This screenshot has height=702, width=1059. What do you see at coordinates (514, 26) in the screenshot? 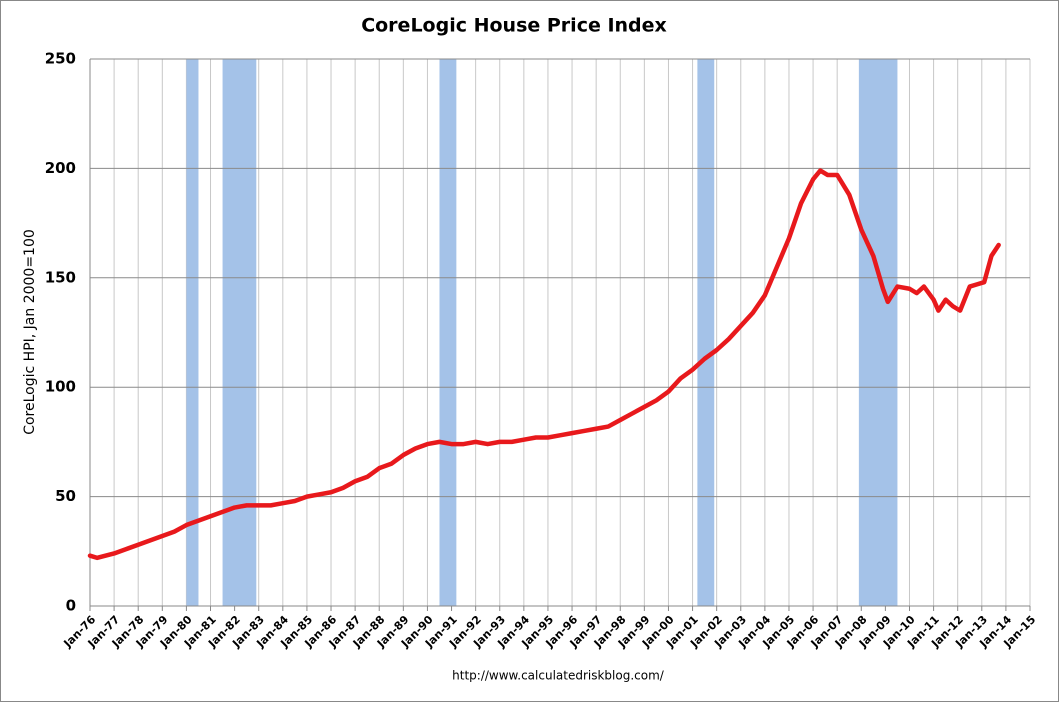
I see `chart-title: CoreLogic House Price Index` at bounding box center [514, 26].